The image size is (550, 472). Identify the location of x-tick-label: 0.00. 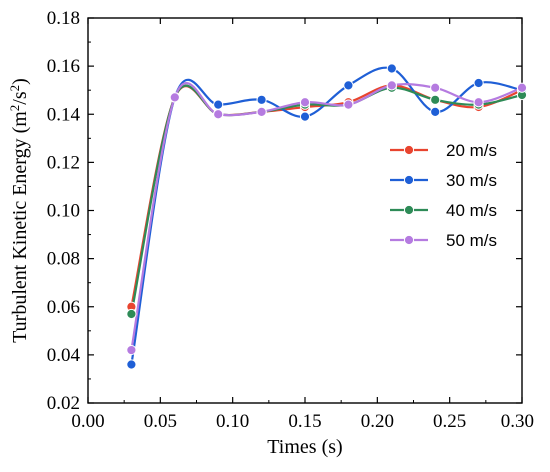
(87, 421).